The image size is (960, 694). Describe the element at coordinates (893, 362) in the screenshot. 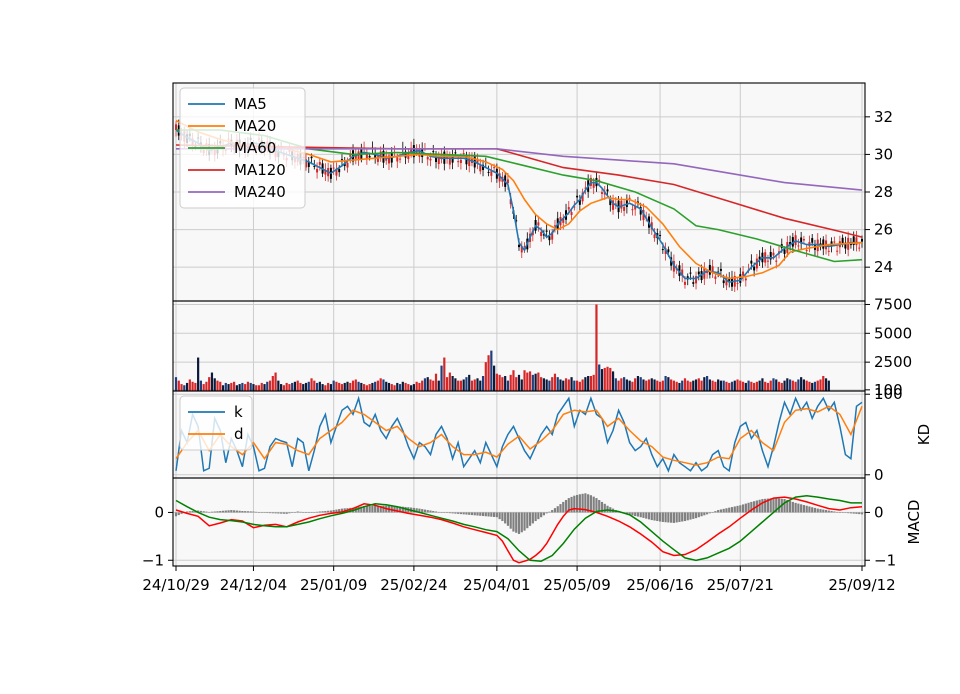

I see `ytick-label-volume: 2500` at that location.